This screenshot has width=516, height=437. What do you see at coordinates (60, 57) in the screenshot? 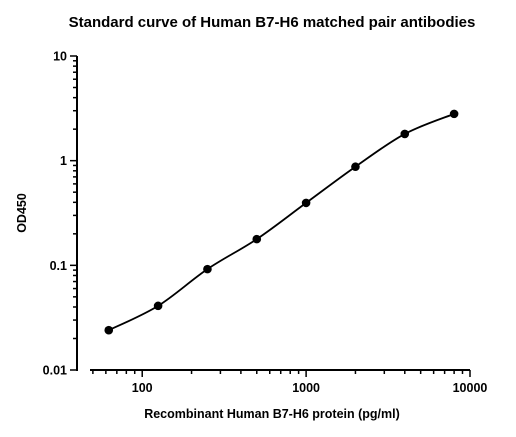
I see `y-tick-label: 10` at bounding box center [60, 57].